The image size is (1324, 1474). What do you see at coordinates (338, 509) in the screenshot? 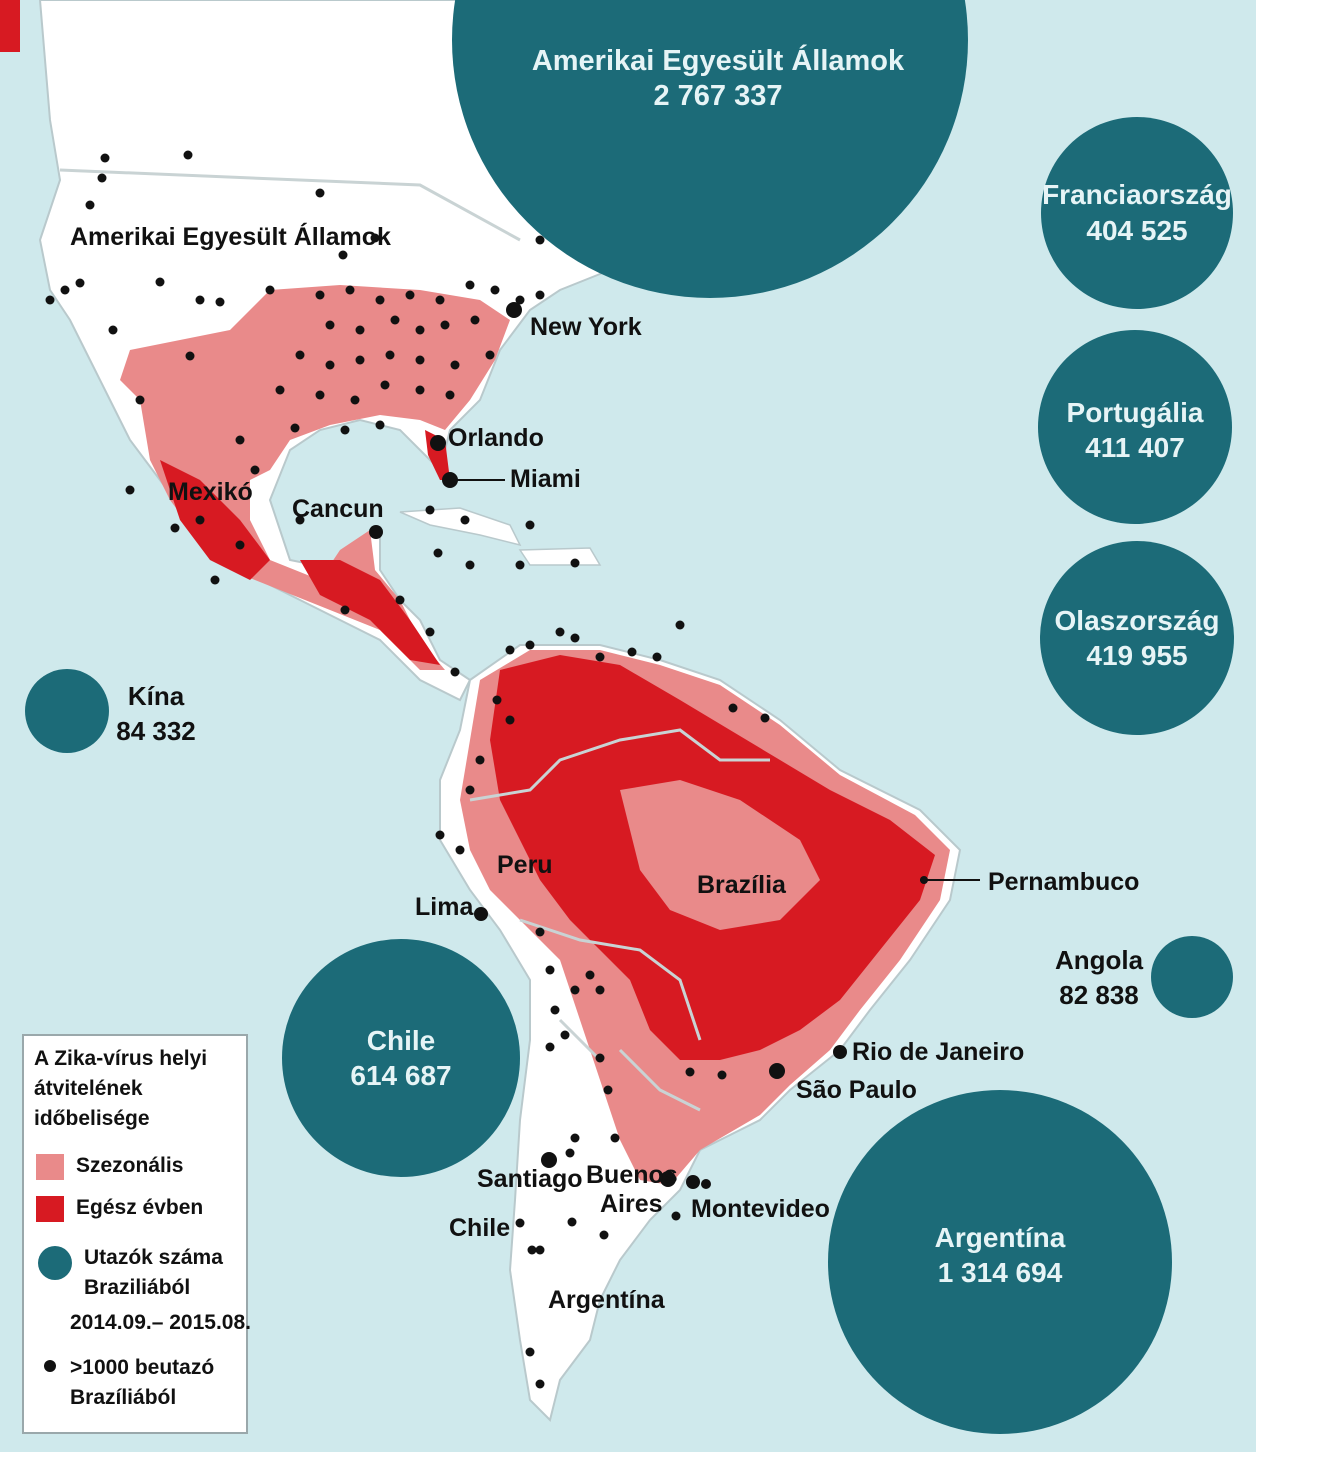
I see `label-cancun: Cancun` at bounding box center [338, 509].